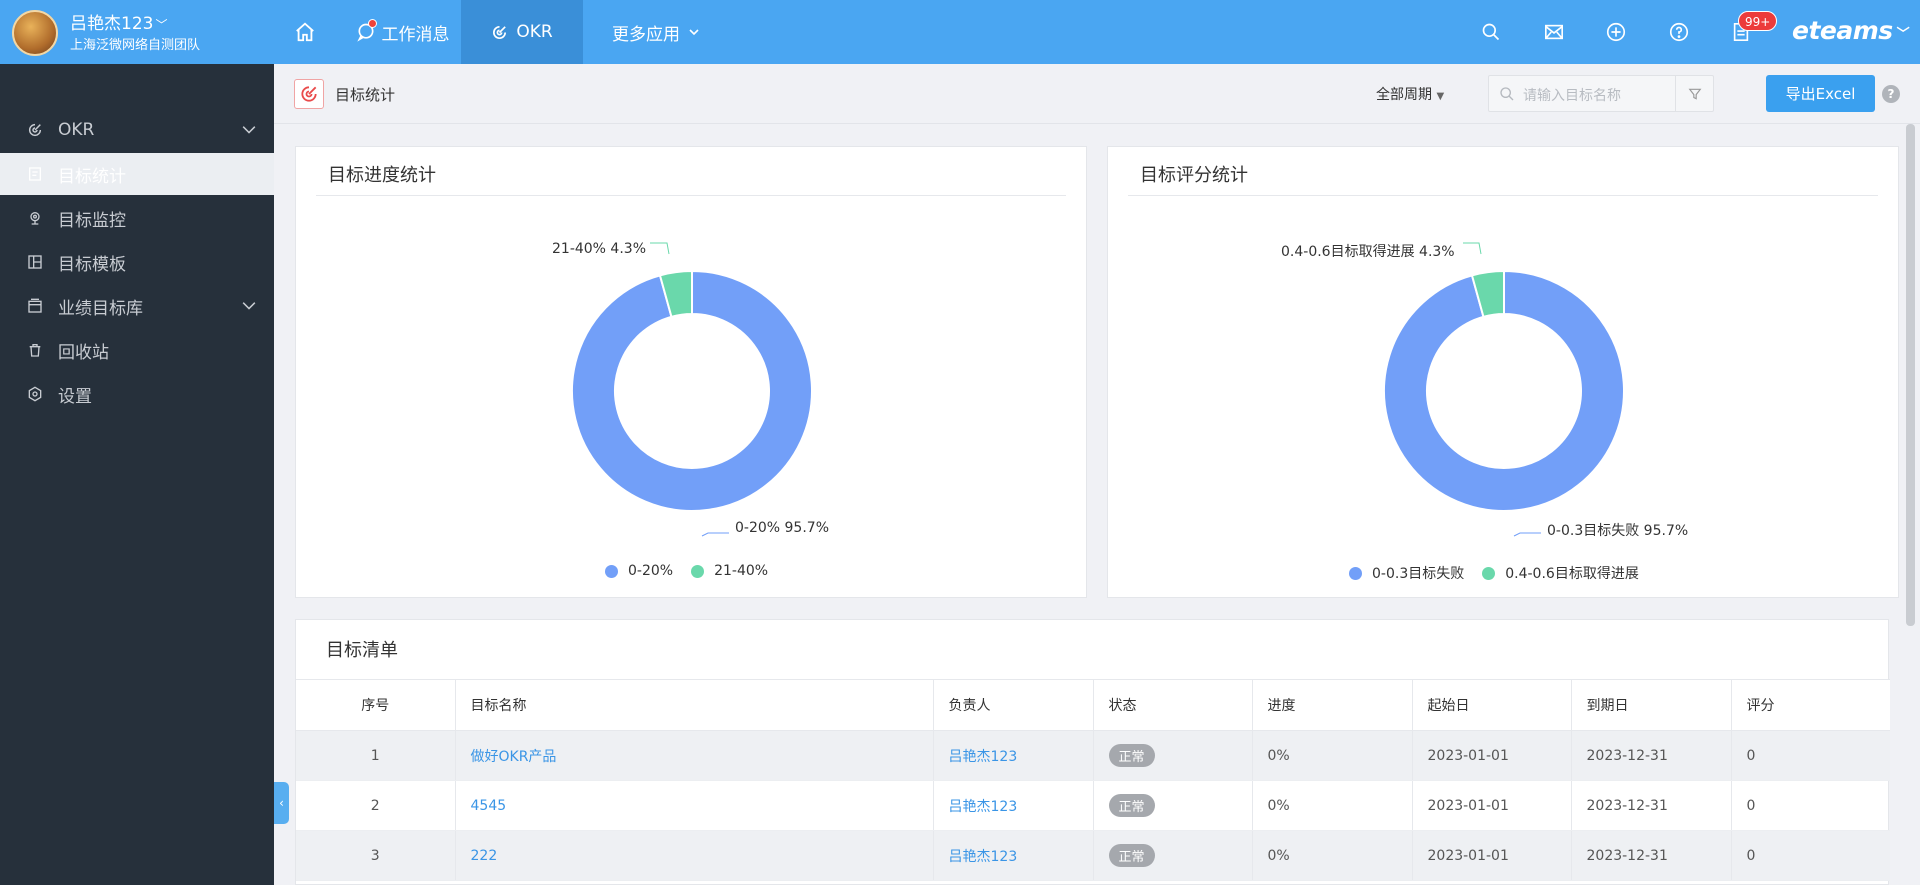 This screenshot has width=1920, height=885. What do you see at coordinates (382, 175) in the screenshot?
I see `progress-chart-title: 目标进度统计` at bounding box center [382, 175].